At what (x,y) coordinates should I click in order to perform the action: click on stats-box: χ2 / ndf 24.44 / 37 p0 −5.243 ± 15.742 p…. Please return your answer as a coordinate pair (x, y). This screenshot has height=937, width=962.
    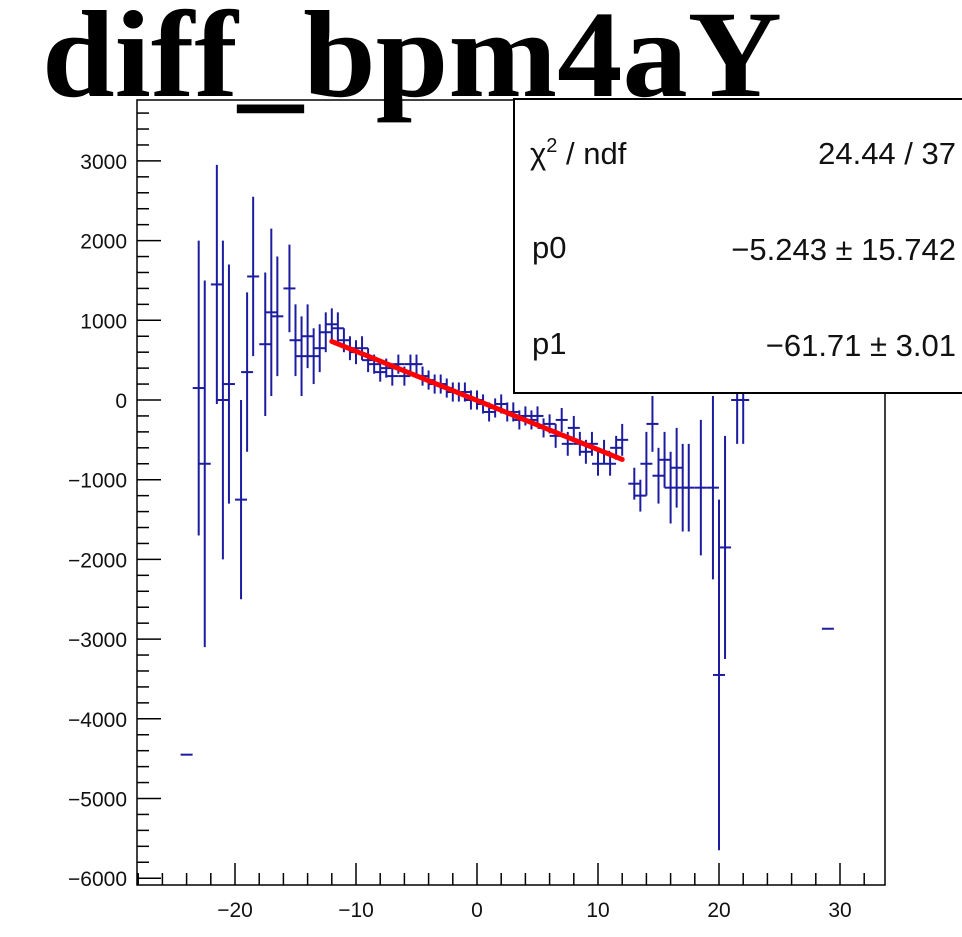
    Looking at the image, I should click on (737, 246).